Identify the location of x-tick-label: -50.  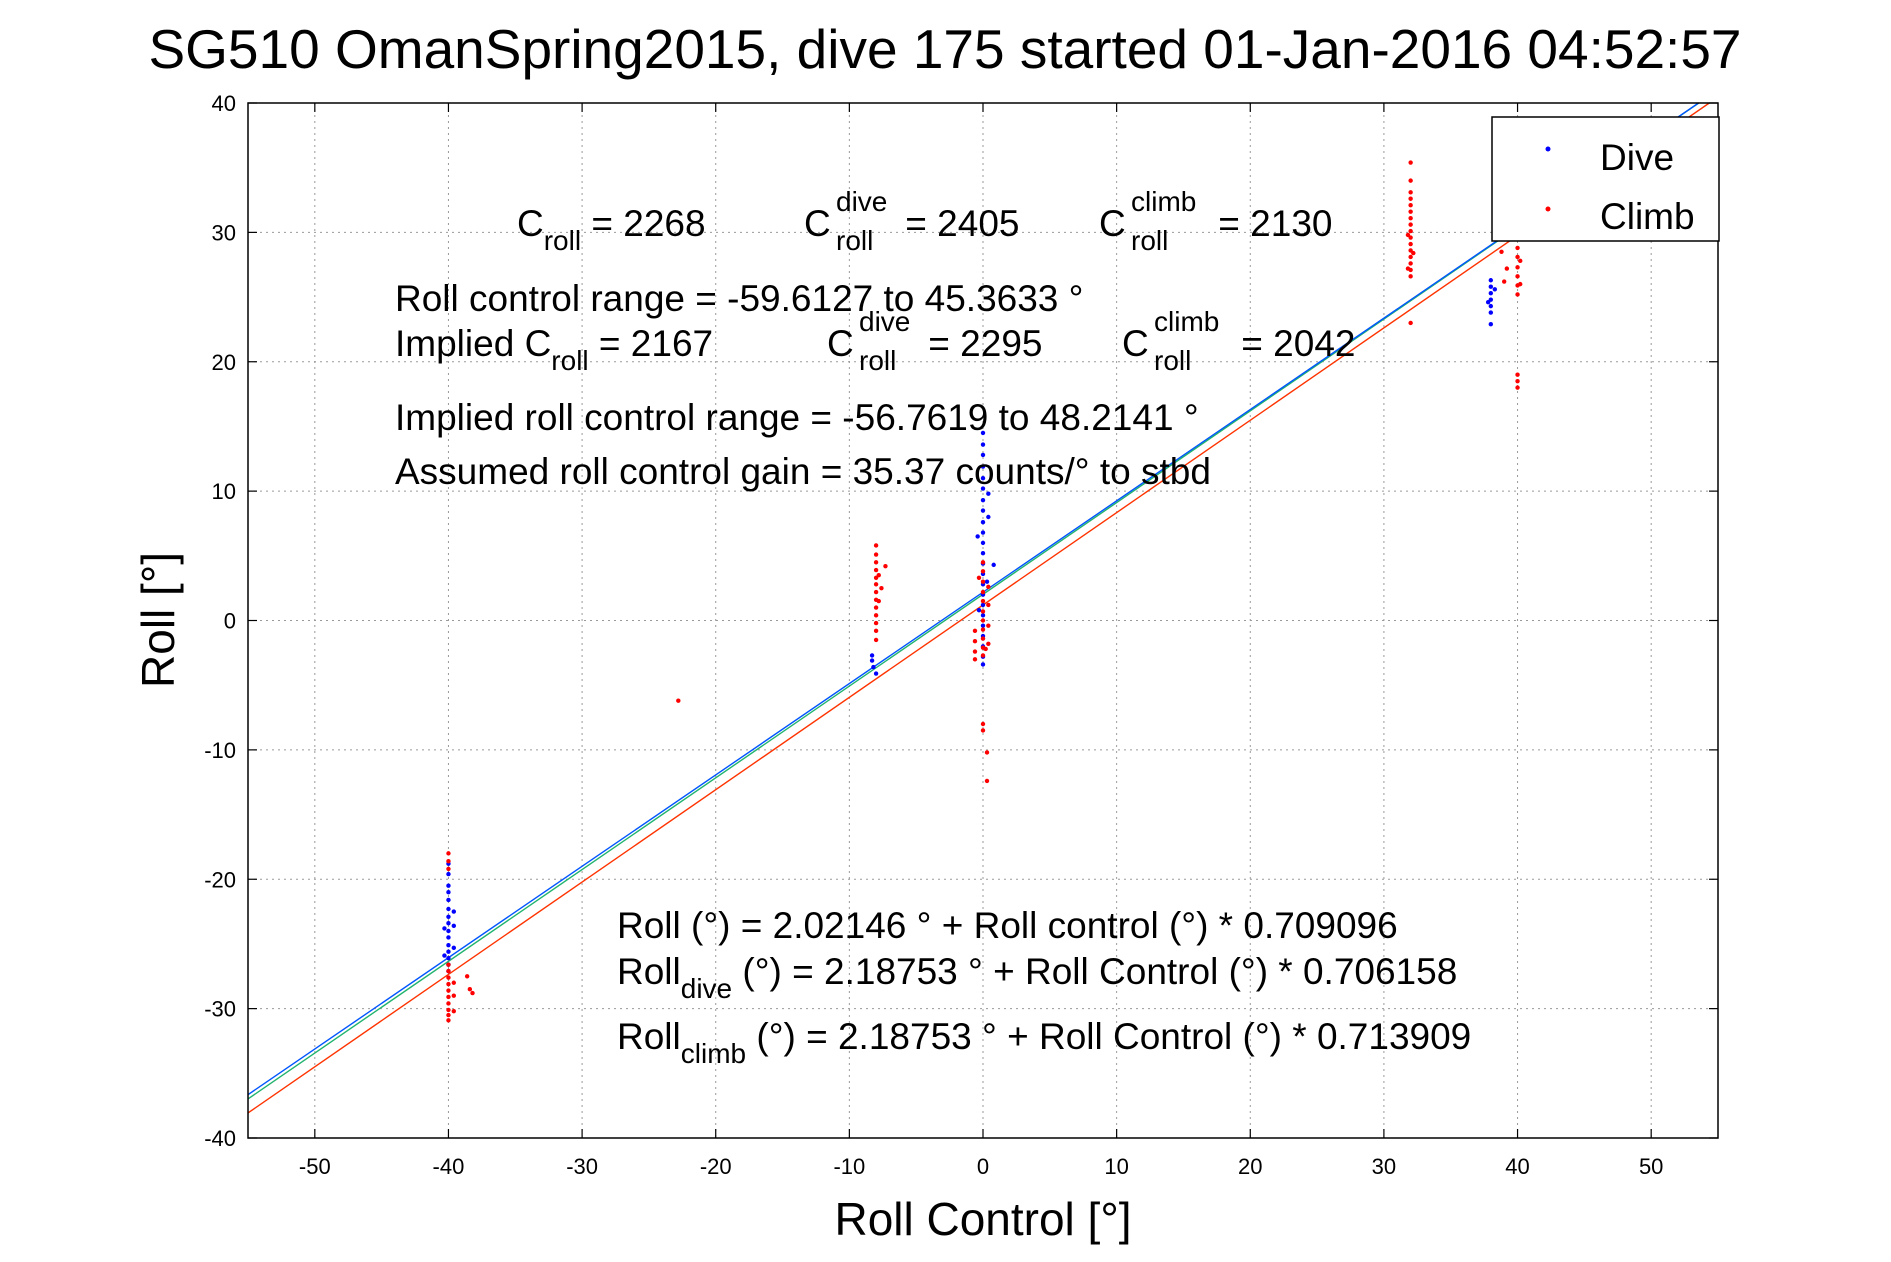
(315, 1166).